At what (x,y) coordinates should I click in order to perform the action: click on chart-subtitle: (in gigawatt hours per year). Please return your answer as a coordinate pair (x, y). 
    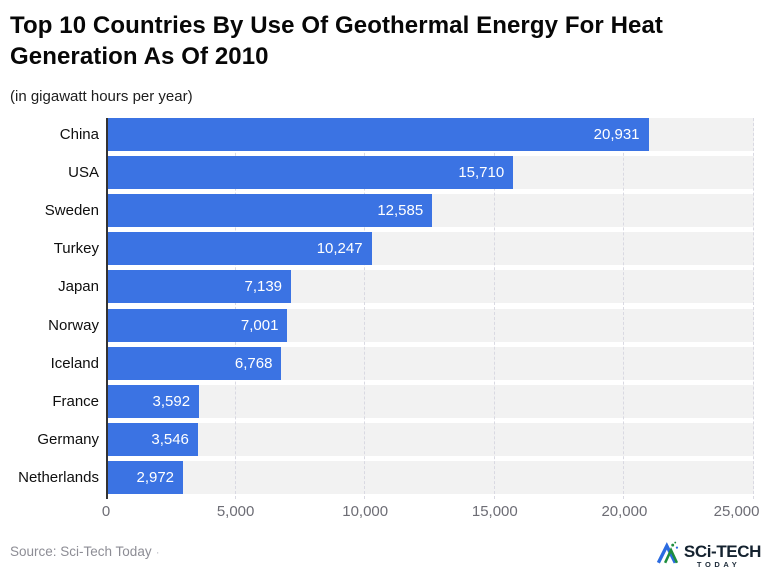
    Looking at the image, I should click on (101, 96).